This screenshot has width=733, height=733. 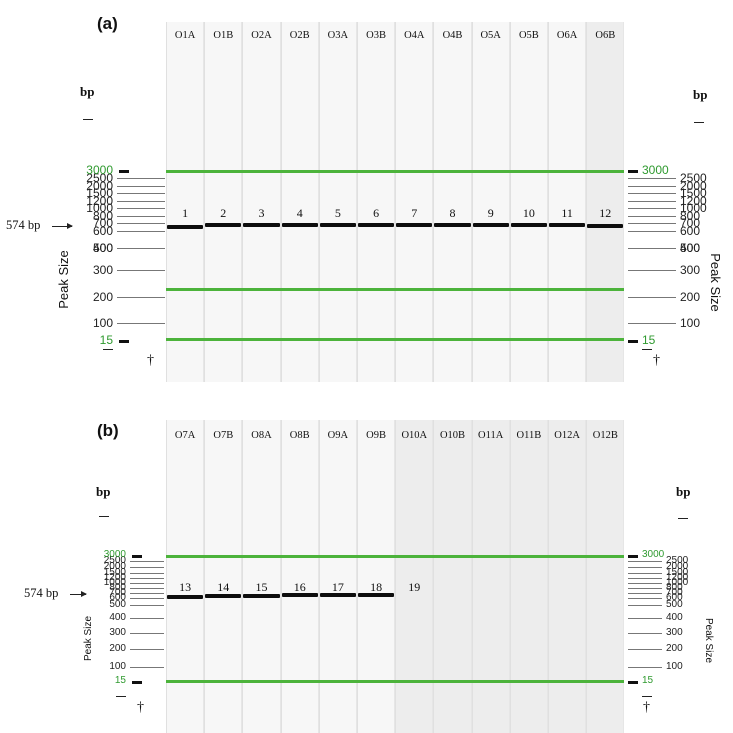 I want to click on lane-number: 17, so click(x=337, y=587).